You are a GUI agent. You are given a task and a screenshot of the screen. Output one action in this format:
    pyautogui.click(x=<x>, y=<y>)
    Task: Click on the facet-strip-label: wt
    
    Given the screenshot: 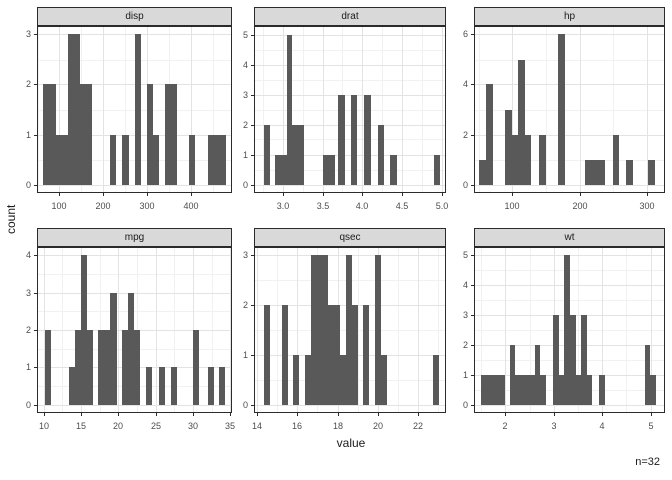 What is the action you would take?
    pyautogui.click(x=569, y=237)
    